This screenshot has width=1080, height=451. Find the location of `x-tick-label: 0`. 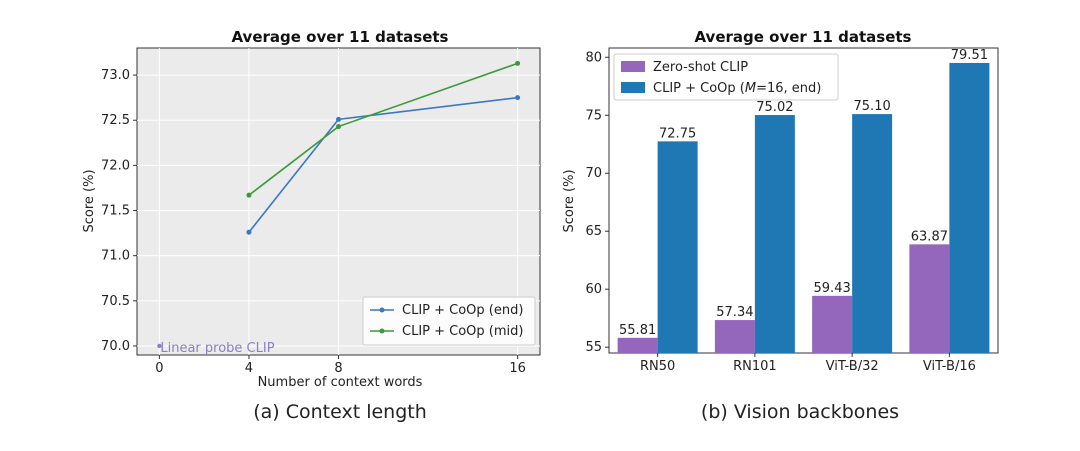

x-tick-label: 0 is located at coordinates (159, 368).